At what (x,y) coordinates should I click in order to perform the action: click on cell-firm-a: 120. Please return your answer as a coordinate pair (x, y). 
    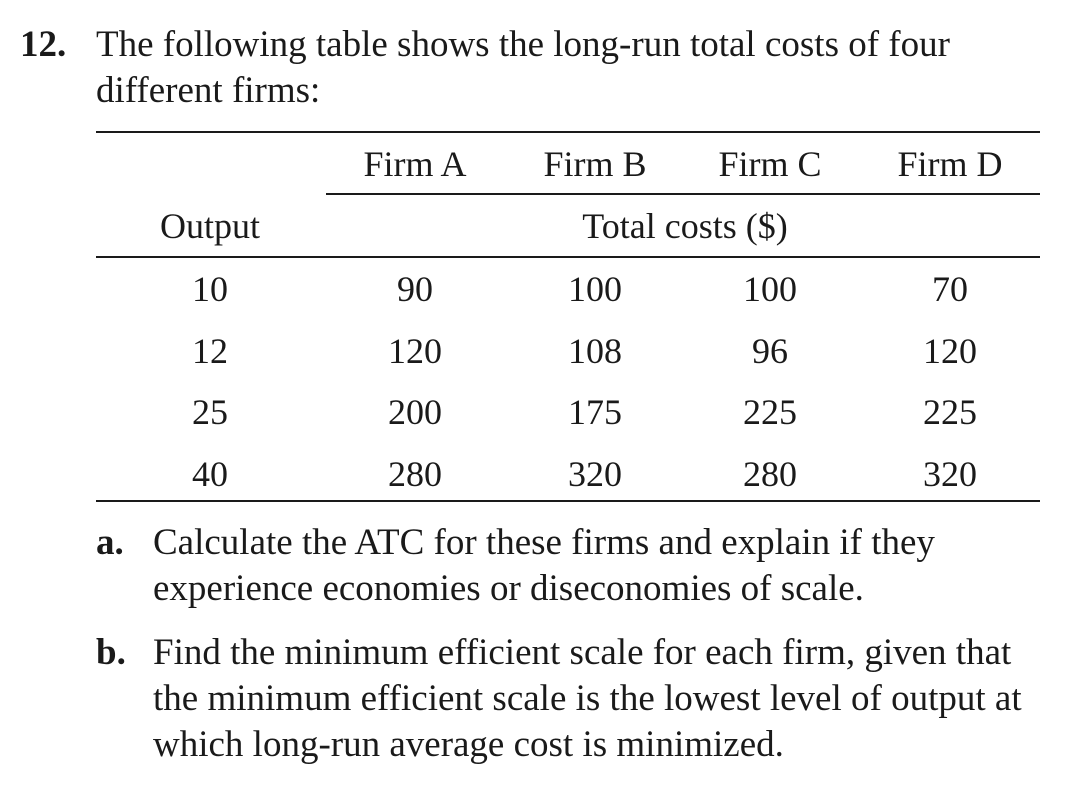
    Looking at the image, I should click on (415, 351).